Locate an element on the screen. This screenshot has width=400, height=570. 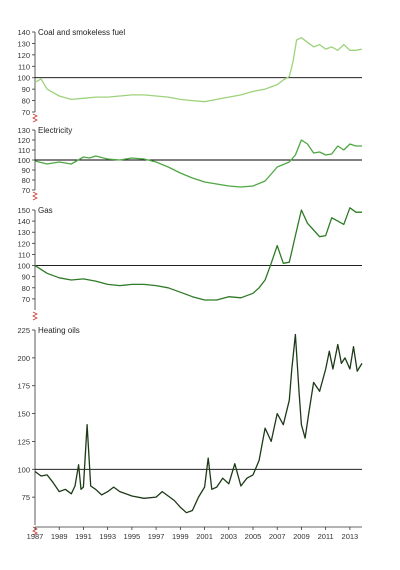
x-tick-label: 2007 is located at coordinates (277, 536).